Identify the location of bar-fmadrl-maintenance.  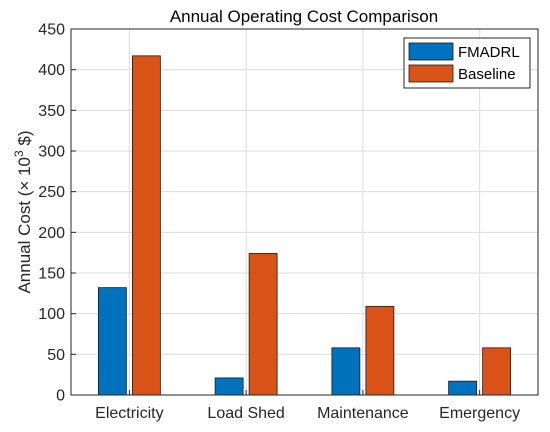
(346, 371).